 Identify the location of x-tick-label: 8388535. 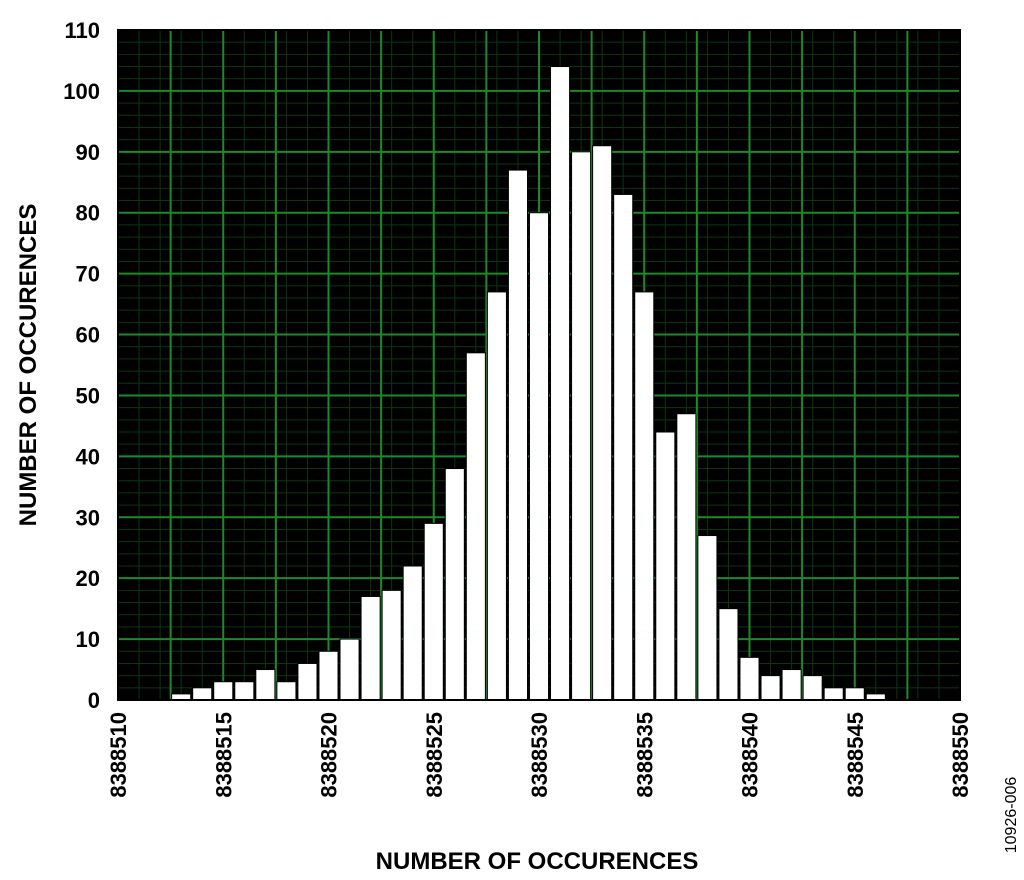
(644, 755).